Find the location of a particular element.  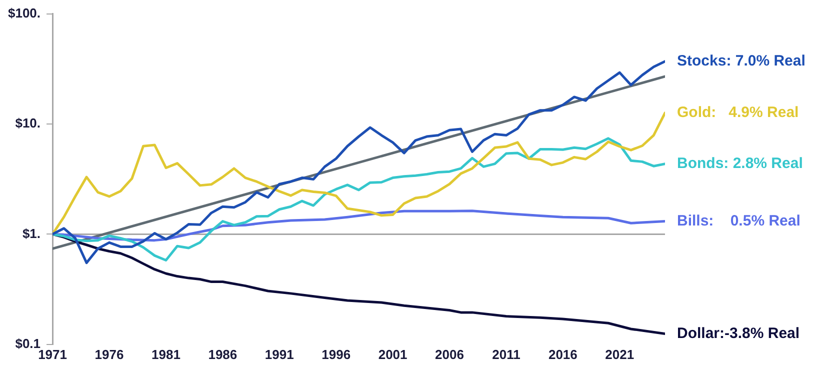

series-label: Bonds: 2.8% Real is located at coordinates (740, 163).